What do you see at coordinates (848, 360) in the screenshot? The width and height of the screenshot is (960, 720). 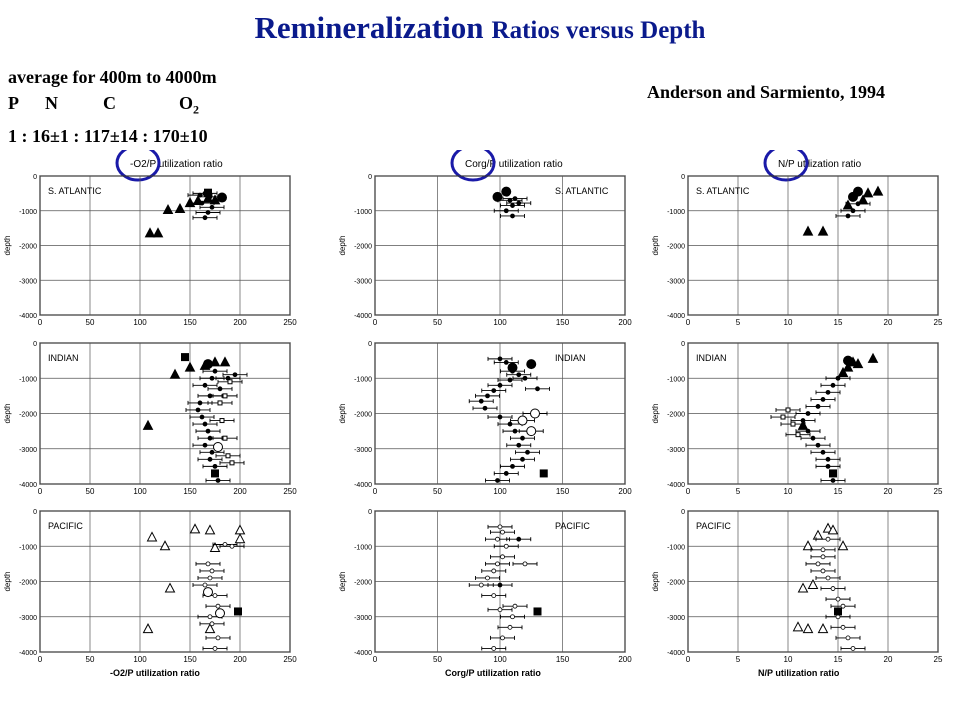 I see `circle-marker` at bounding box center [848, 360].